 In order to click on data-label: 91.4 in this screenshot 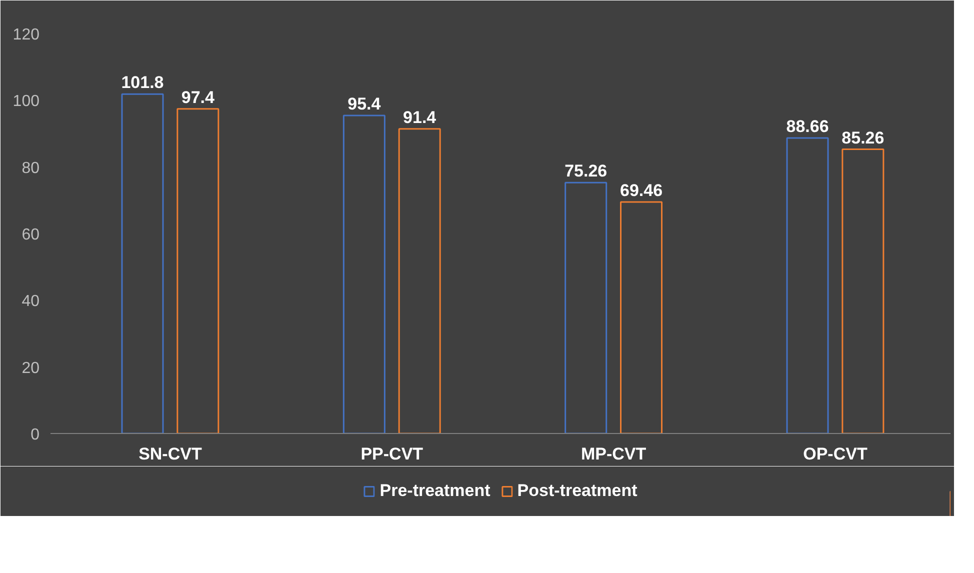, I will do `click(420, 117)`.